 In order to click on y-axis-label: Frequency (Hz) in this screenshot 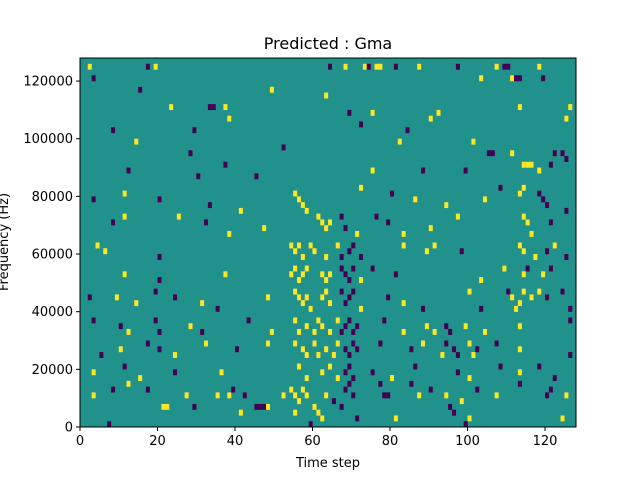, I will do `click(6, 242)`.